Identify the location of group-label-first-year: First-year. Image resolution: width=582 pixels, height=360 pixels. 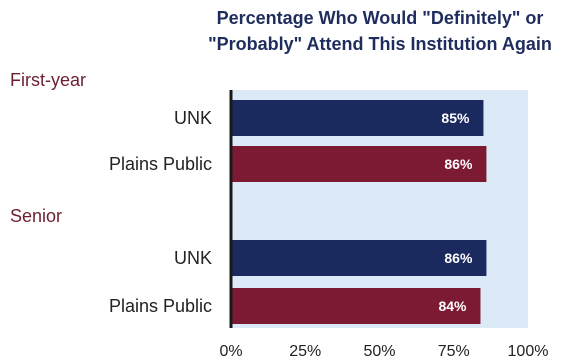
(48, 80).